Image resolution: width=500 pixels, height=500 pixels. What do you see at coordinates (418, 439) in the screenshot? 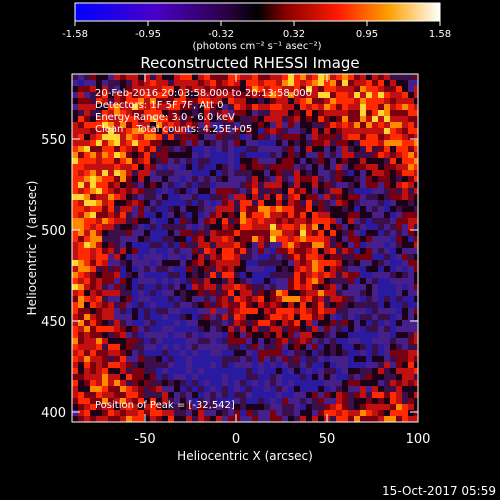
I see `x-tick-label: 100` at bounding box center [418, 439].